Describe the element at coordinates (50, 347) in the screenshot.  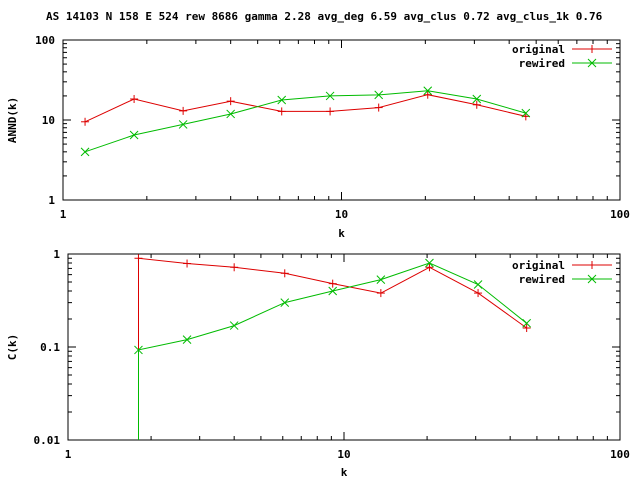
I see `y-tick-label: 0.1` at that location.